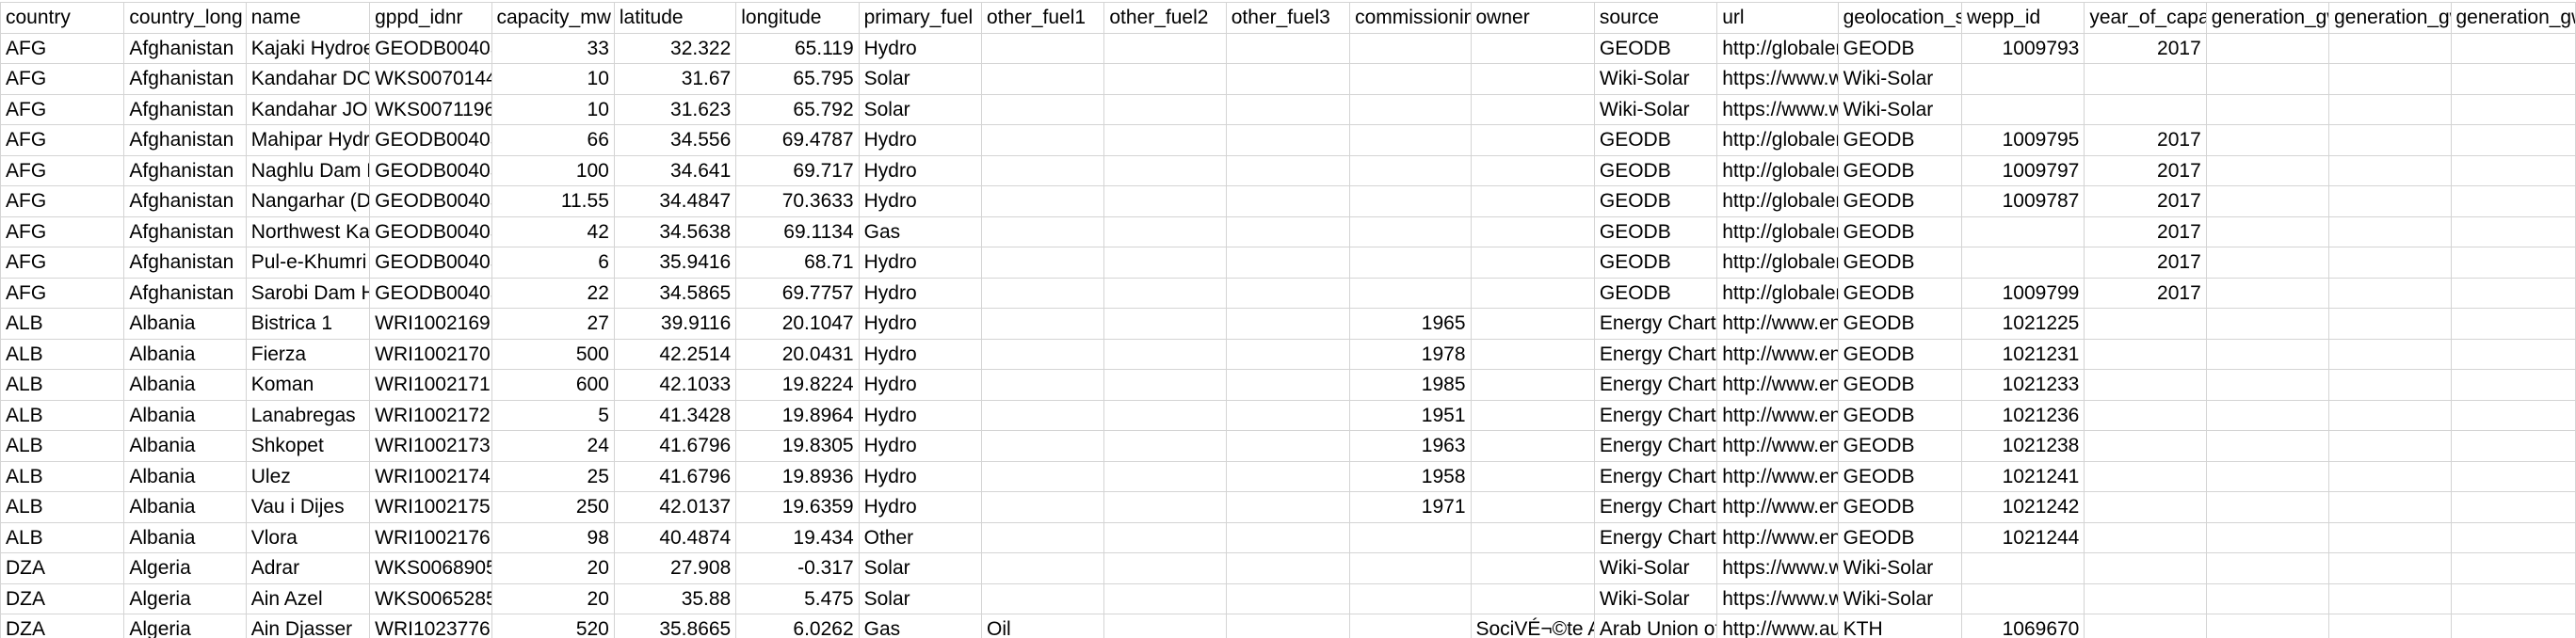 The width and height of the screenshot is (2576, 638). Describe the element at coordinates (797, 598) in the screenshot. I see `cell-longitude: 5.475` at that location.